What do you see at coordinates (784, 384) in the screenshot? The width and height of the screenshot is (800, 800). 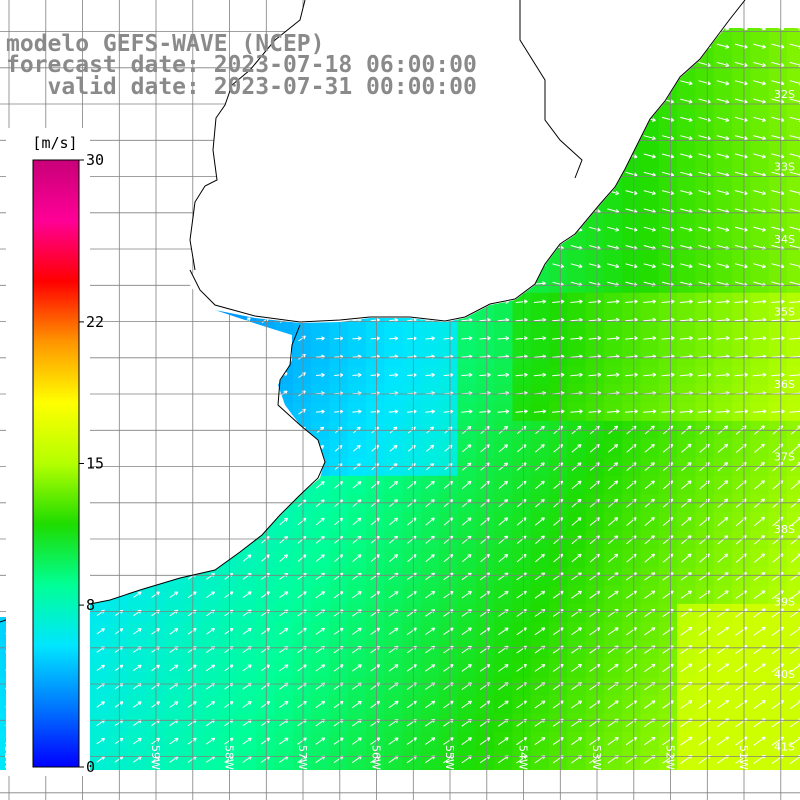 I see `lat-label: 36S` at bounding box center [784, 384].